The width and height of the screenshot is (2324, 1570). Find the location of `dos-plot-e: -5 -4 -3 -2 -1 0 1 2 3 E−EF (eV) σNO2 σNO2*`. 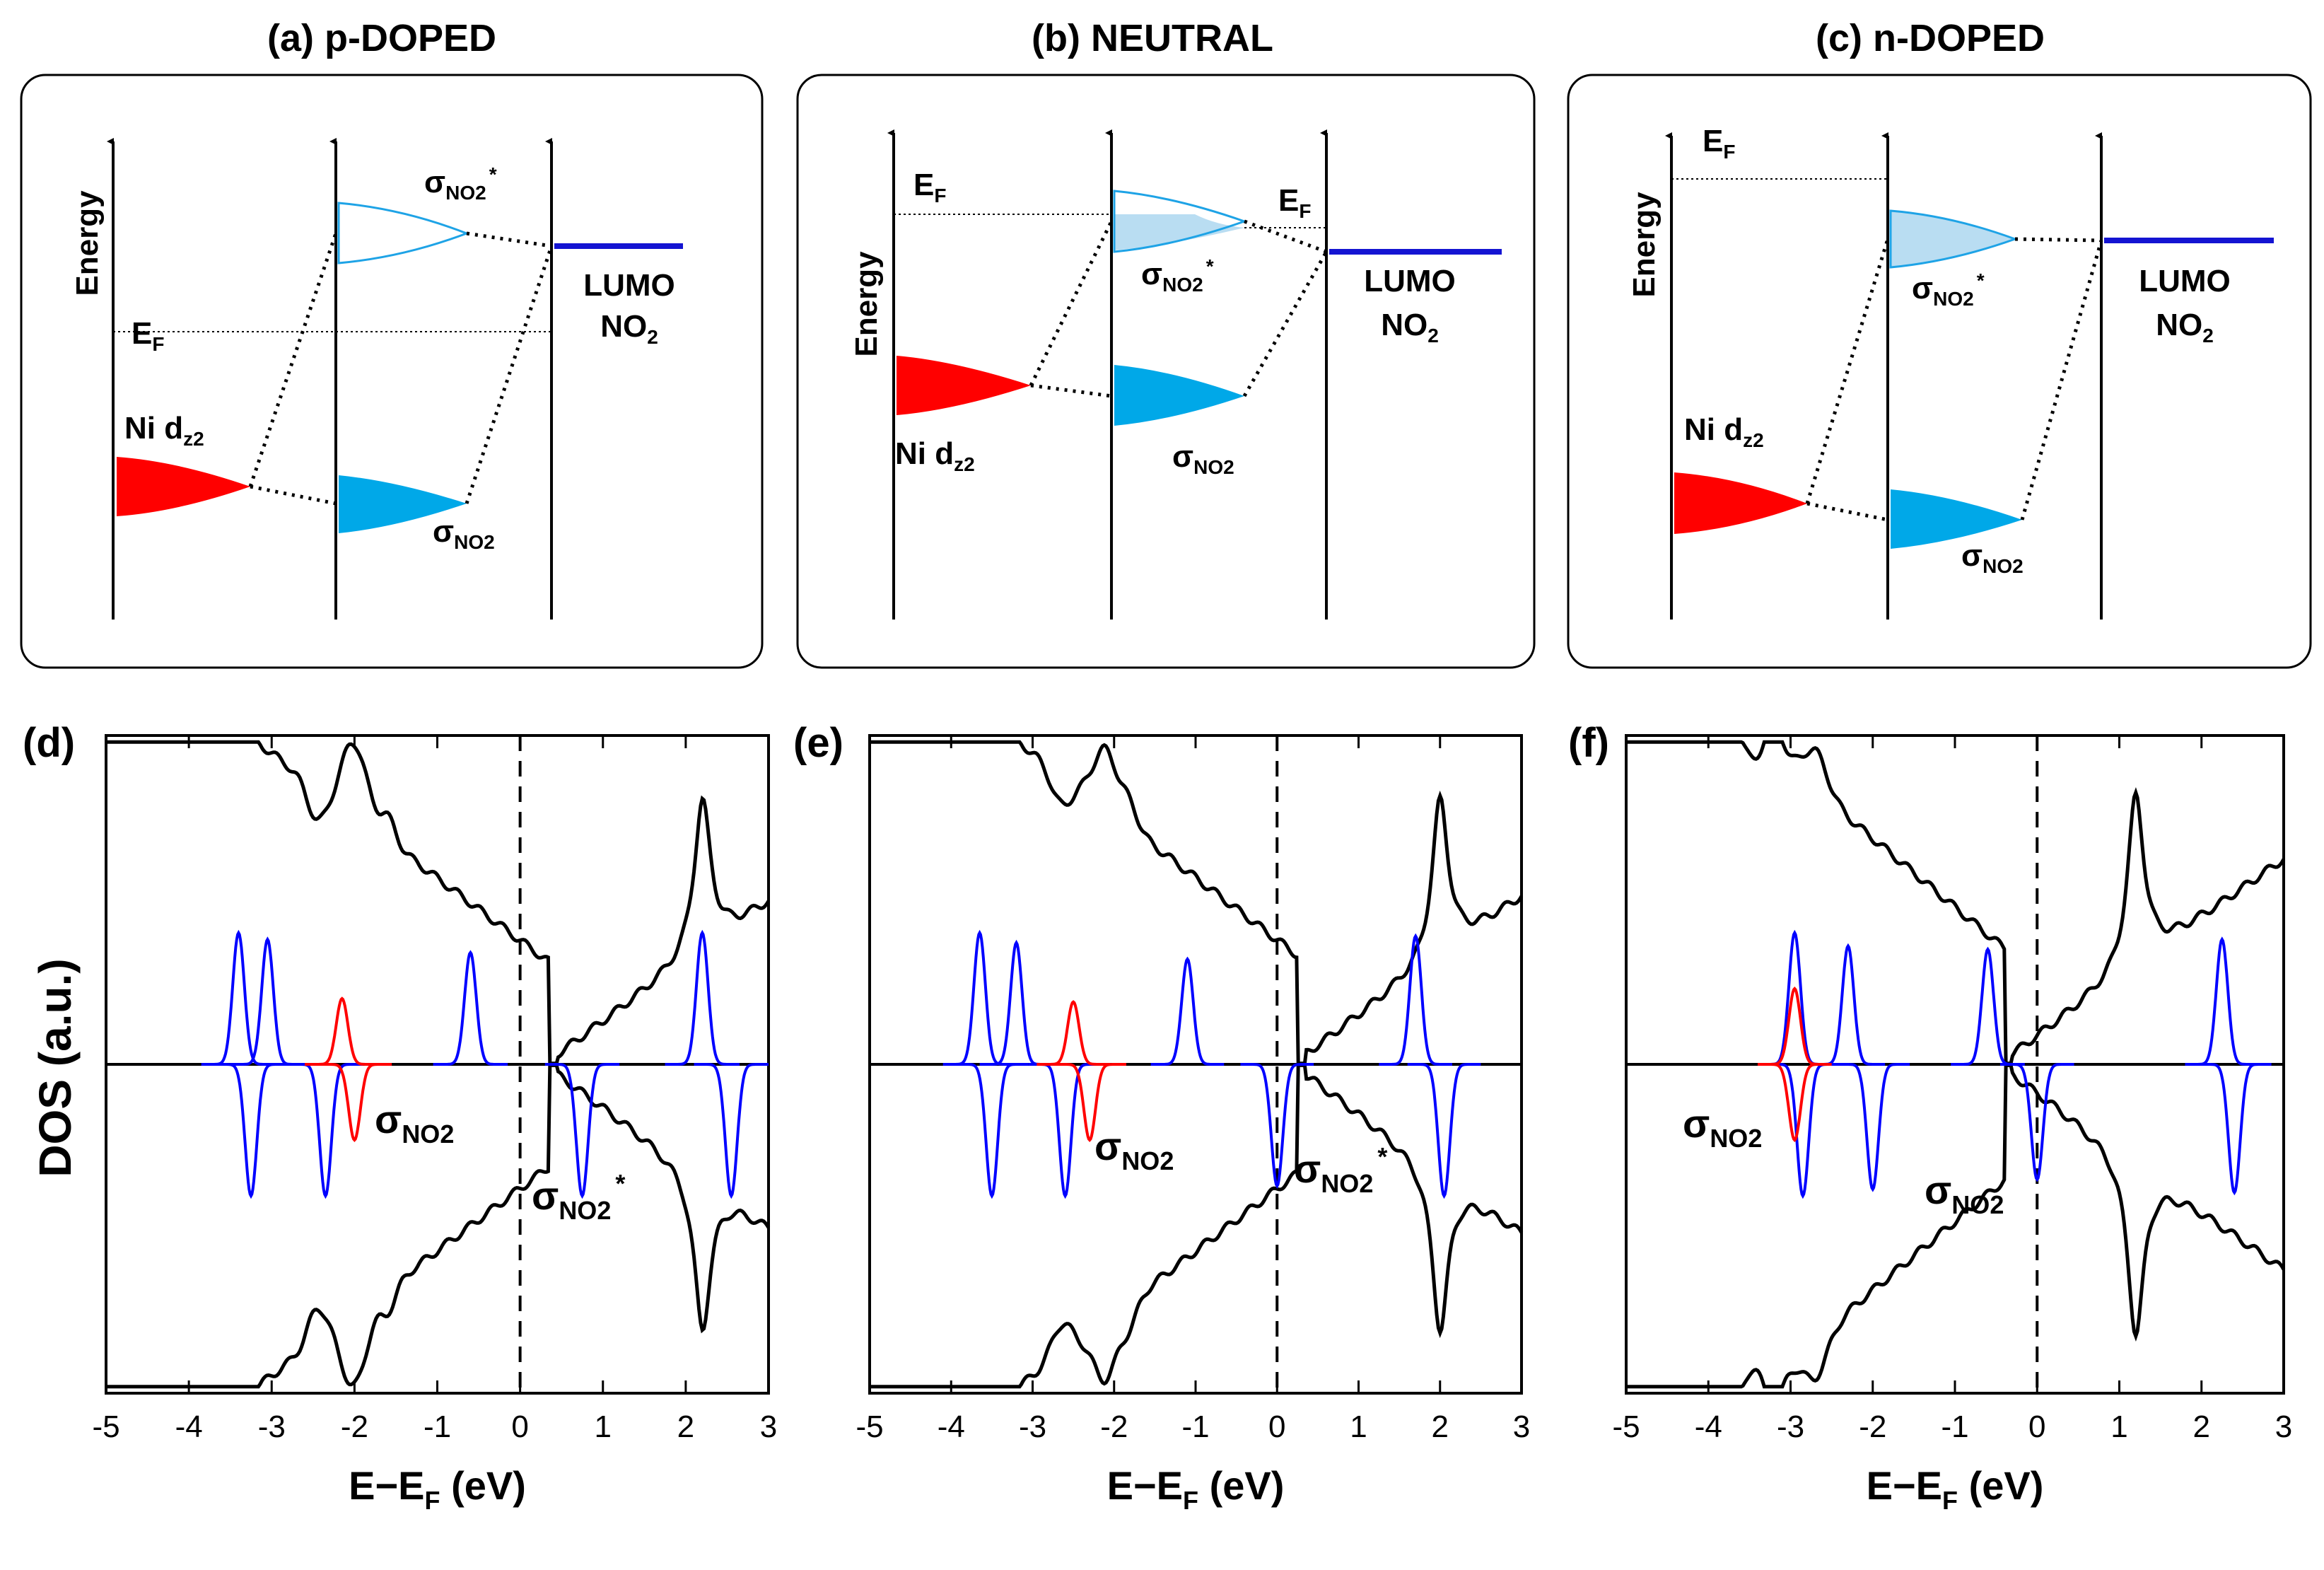

dos-plot-e: -5 -4 -3 -2 -1 0 1 2 3 E−EF (eV) σNO2 σNO2* is located at coordinates (1193, 1124).